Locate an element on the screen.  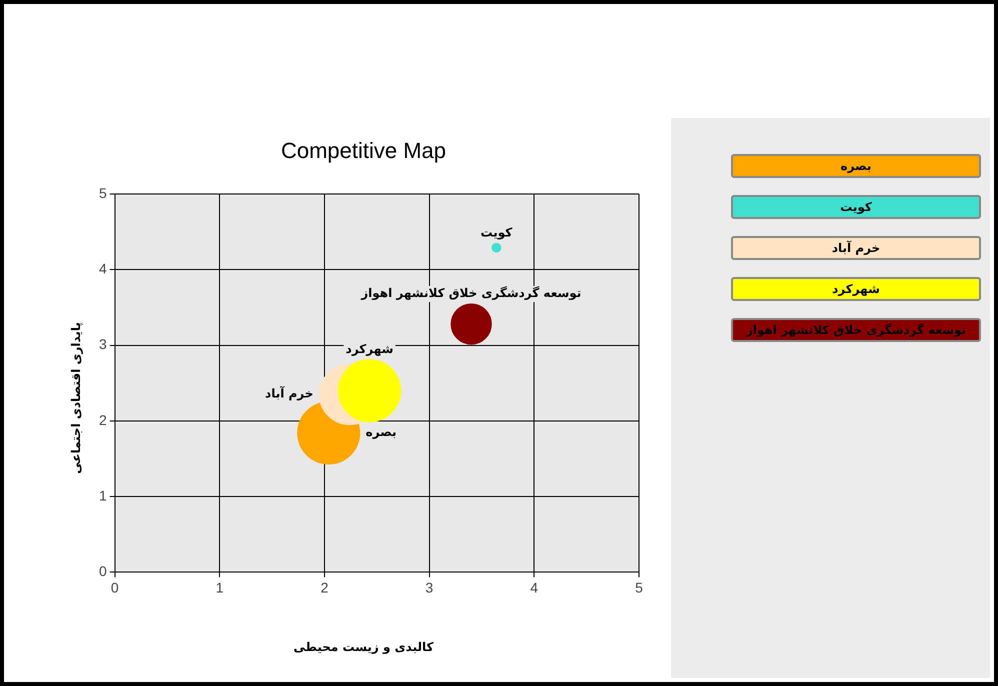
series-label: خرم آباد is located at coordinates (289, 393).